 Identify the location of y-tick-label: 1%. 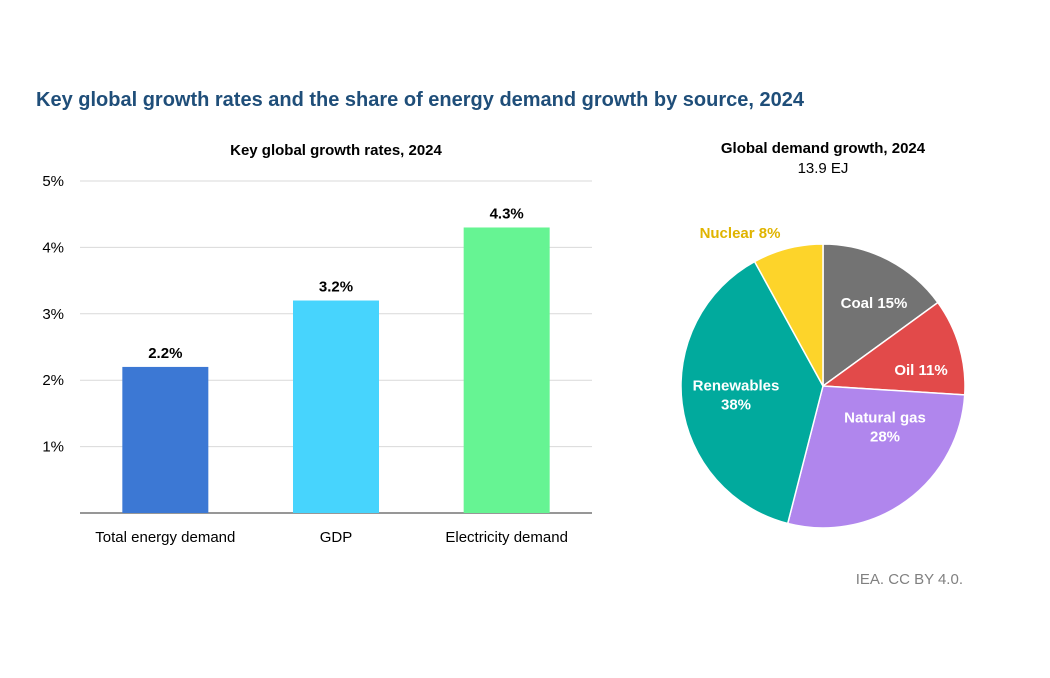
(53, 447).